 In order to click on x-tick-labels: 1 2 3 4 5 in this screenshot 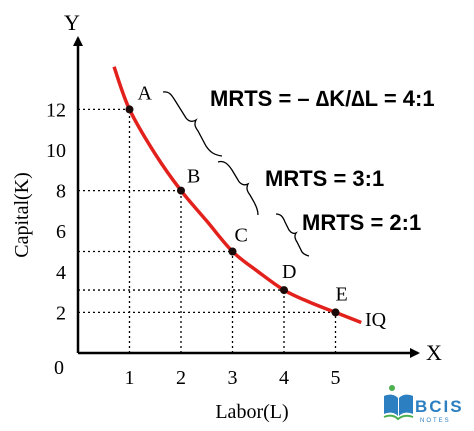, I will do `click(233, 378)`.